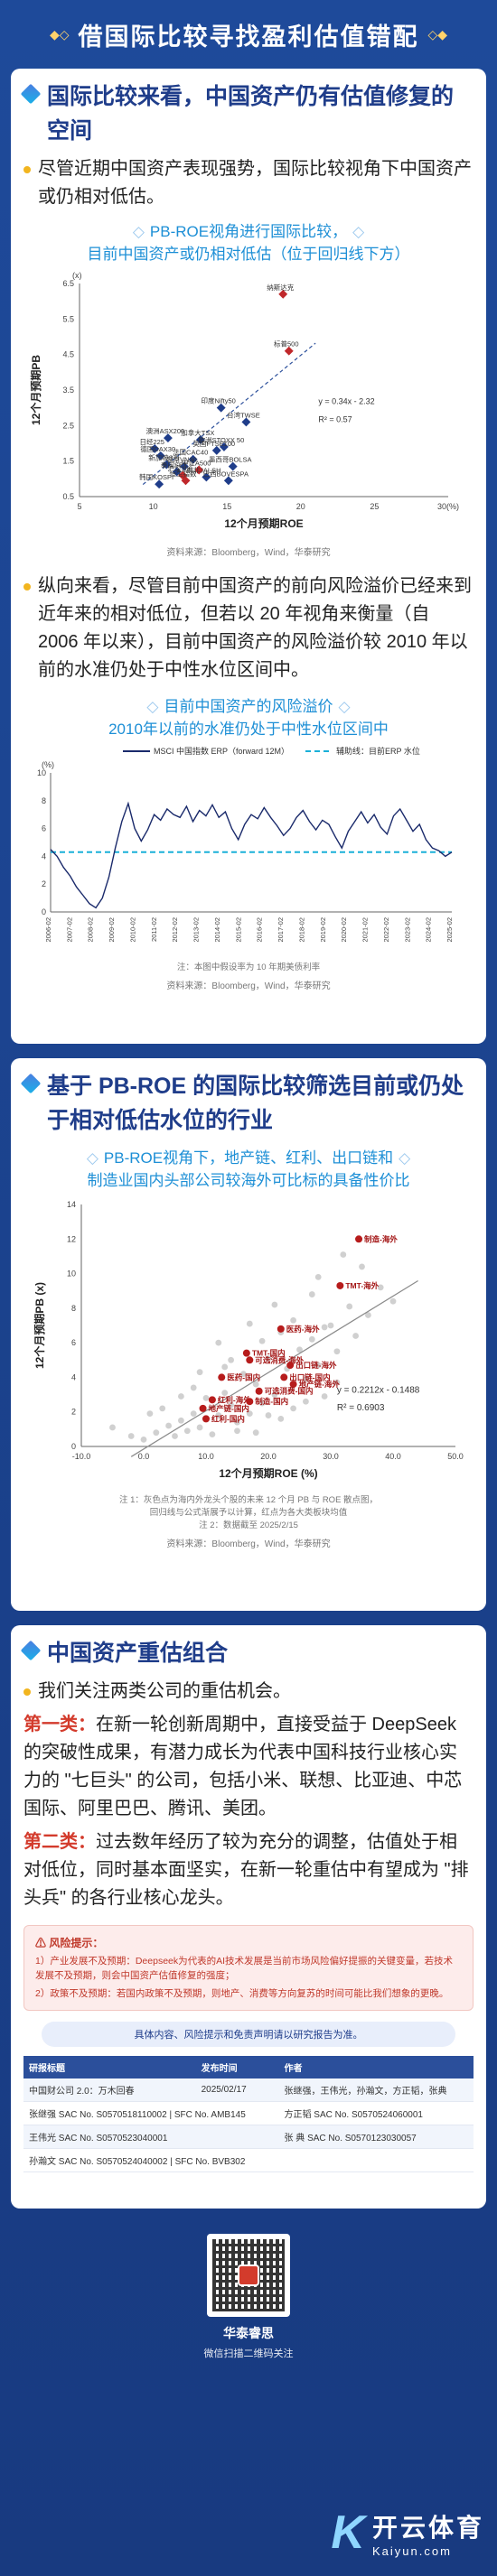  I want to click on x-tick-label: 2009-02, so click(112, 930).